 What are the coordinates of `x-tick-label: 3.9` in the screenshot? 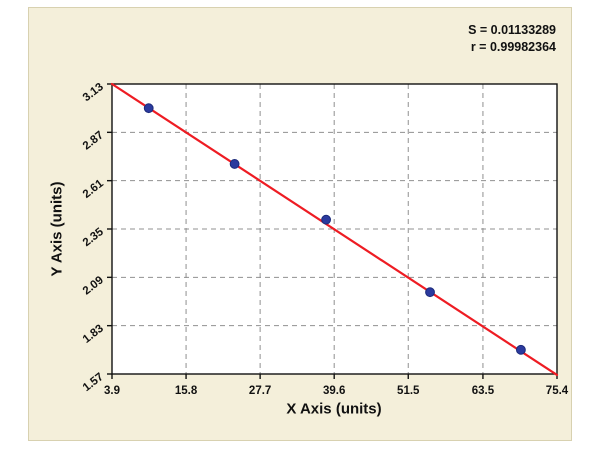 It's located at (112, 391).